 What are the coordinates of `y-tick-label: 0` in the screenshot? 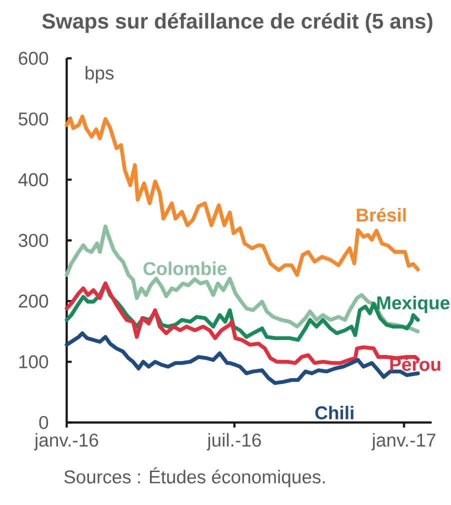 It's located at (43, 423).